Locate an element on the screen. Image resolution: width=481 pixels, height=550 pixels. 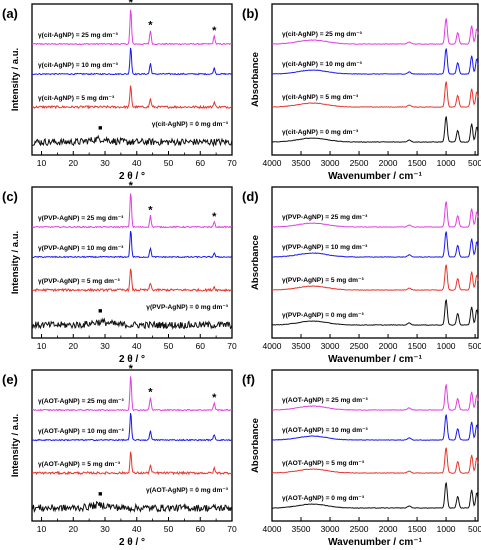
panel-label: (c) is located at coordinates (10, 196).